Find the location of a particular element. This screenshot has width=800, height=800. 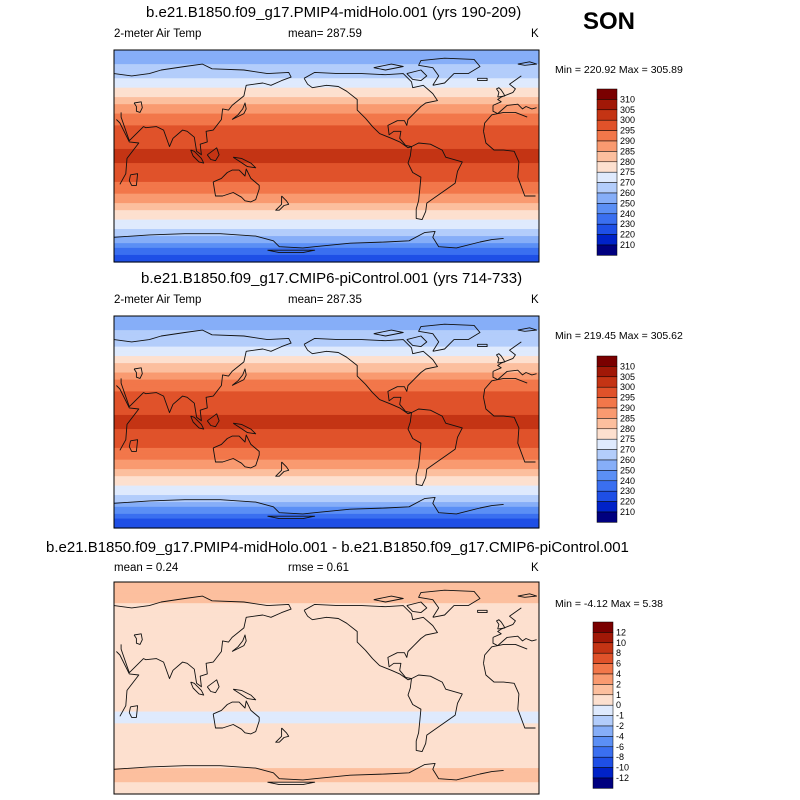

colorbar-tick-label: 6 is located at coordinates (618, 664).